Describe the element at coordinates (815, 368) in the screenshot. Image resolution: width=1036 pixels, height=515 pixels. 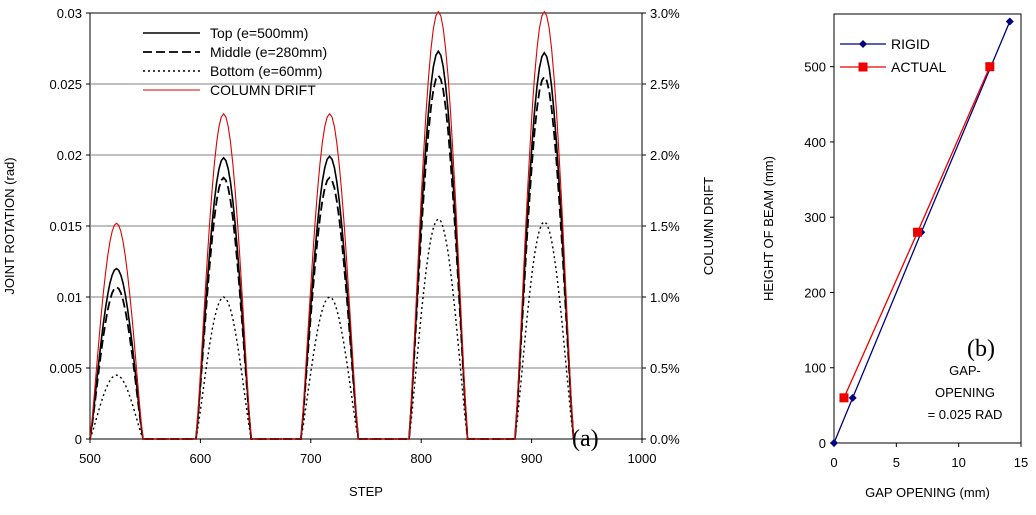
I see `y-tick-label: 100` at that location.